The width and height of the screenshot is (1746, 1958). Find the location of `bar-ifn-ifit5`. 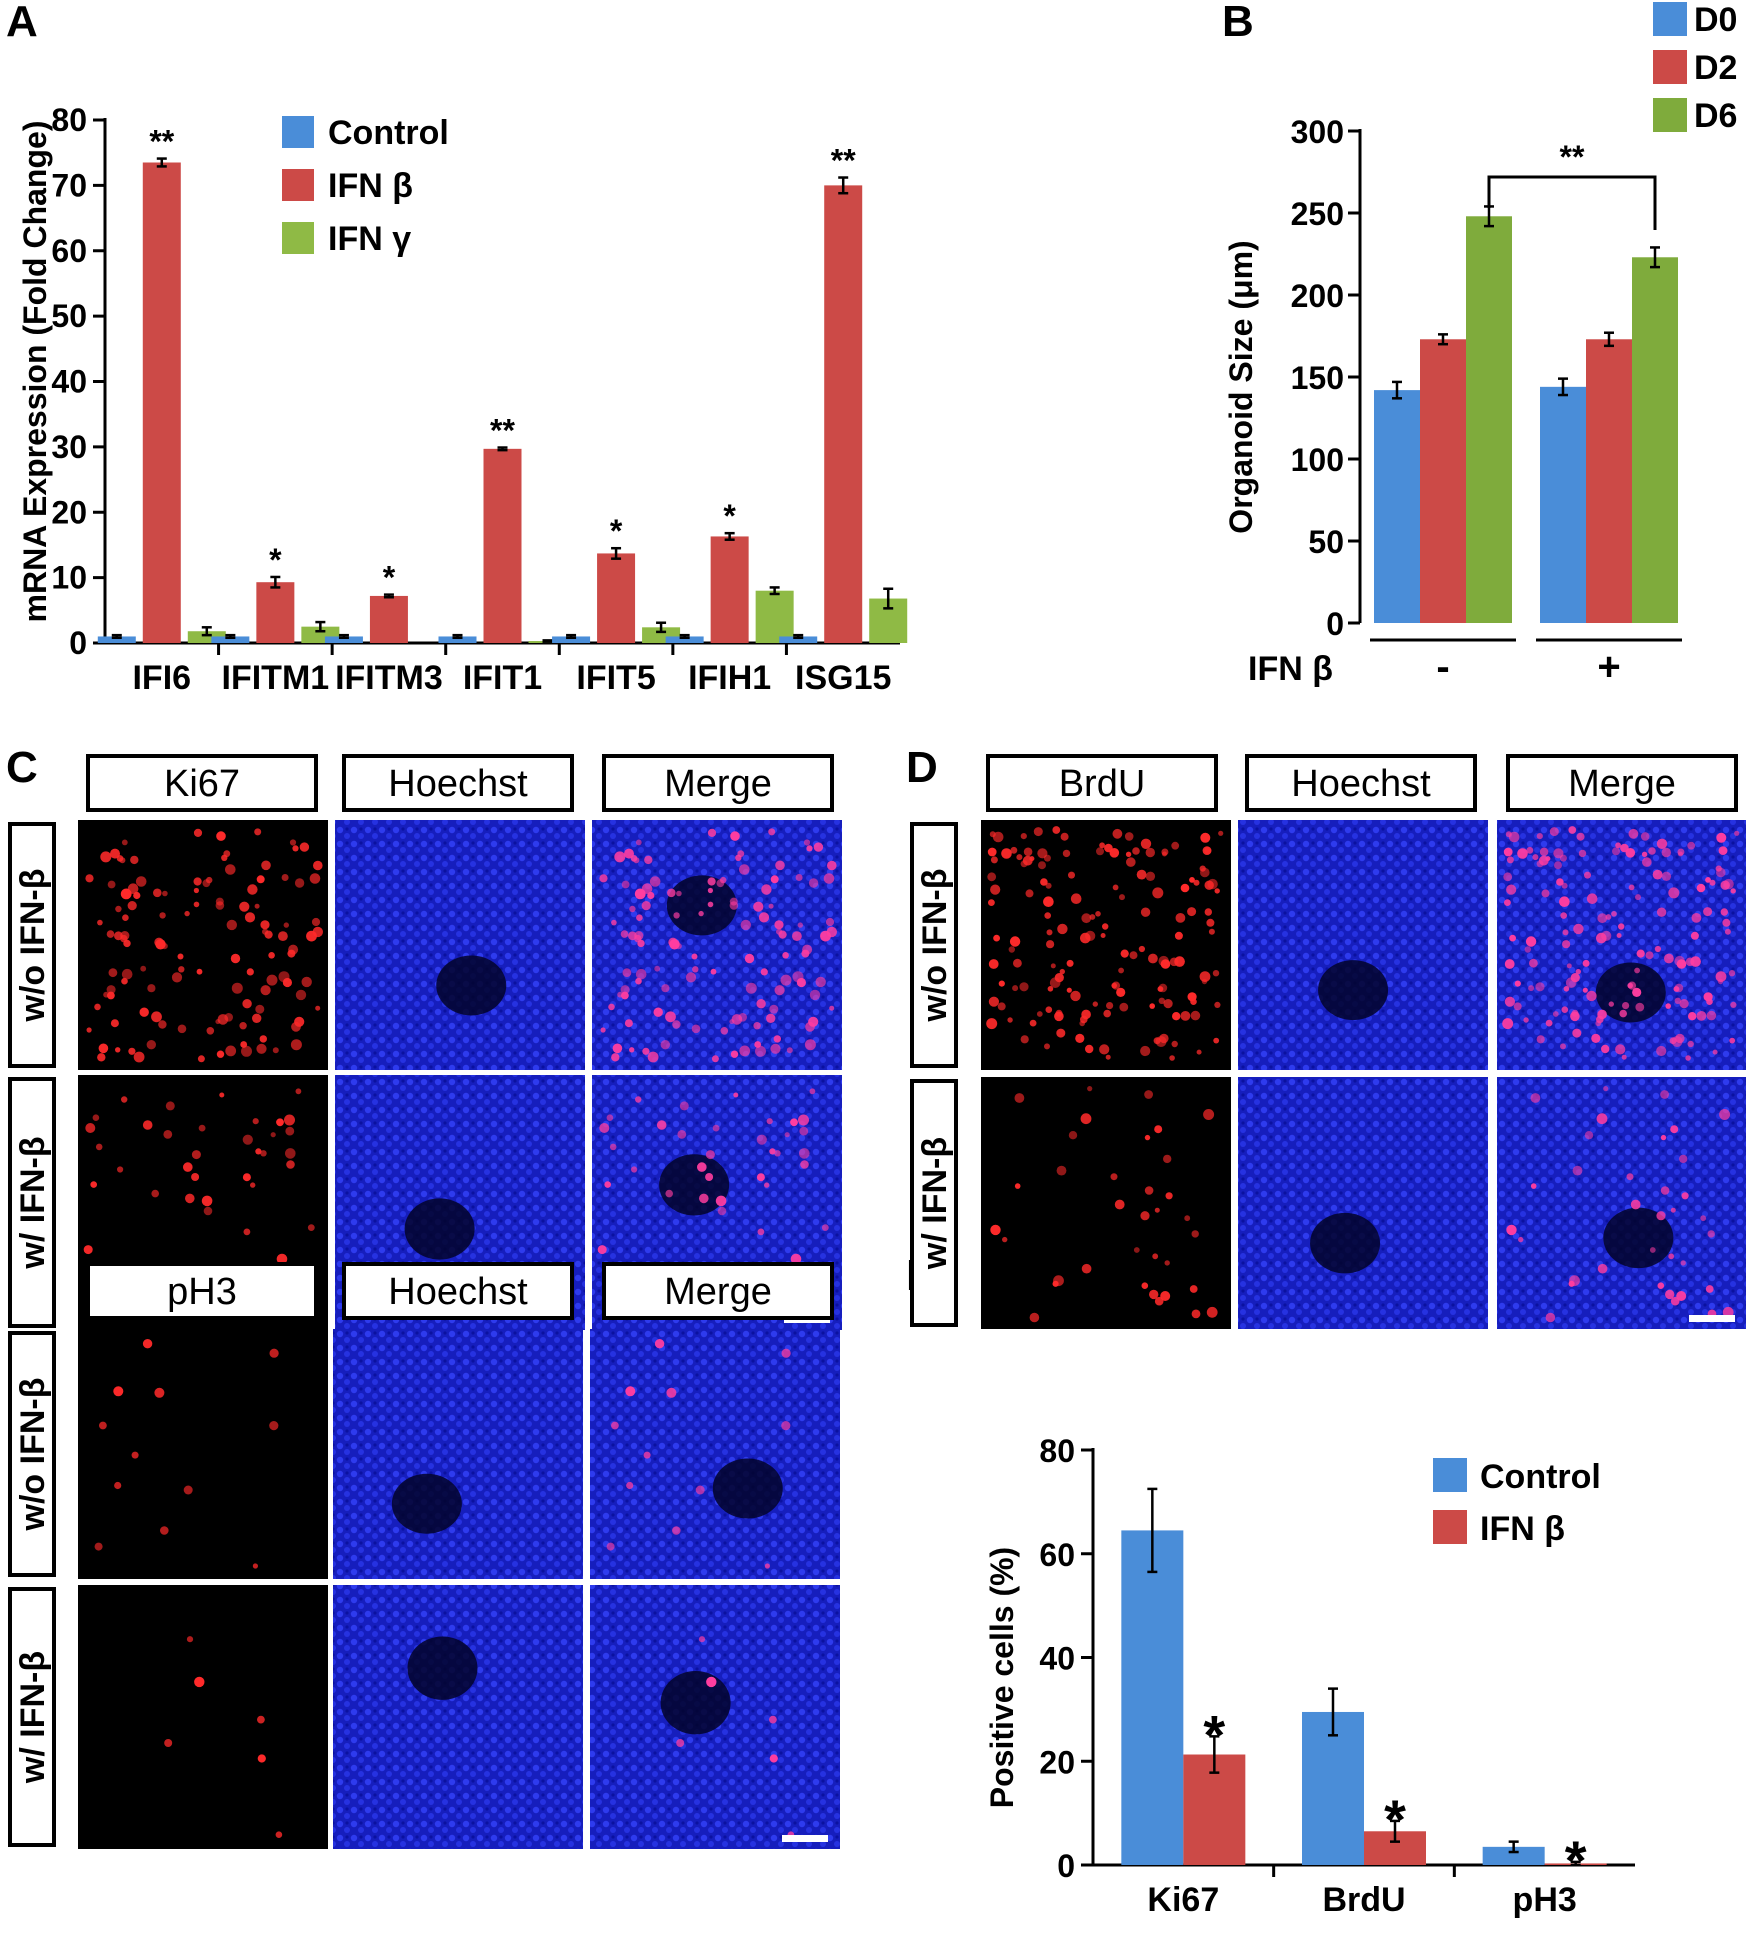

bar-ifn-ifit5 is located at coordinates (616, 598).